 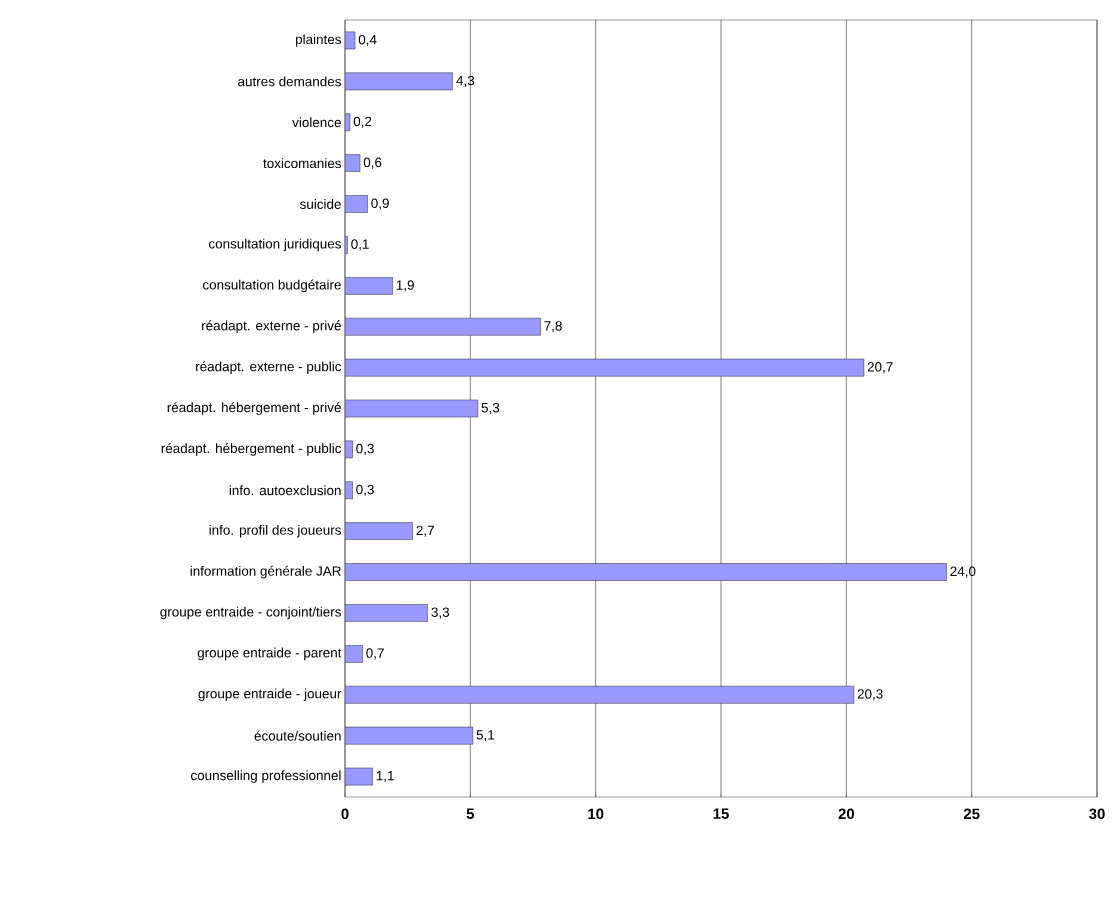 What do you see at coordinates (596, 814) in the screenshot?
I see `x-tick-label: 10` at bounding box center [596, 814].